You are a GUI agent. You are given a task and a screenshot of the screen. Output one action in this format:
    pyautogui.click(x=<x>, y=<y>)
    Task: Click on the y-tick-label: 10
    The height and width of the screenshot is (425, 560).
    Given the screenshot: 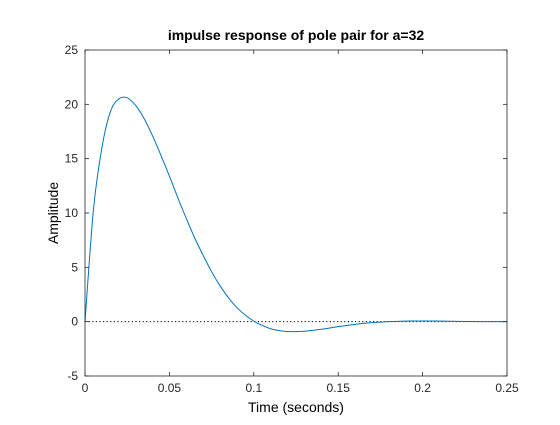 What is the action you would take?
    pyautogui.click(x=72, y=213)
    